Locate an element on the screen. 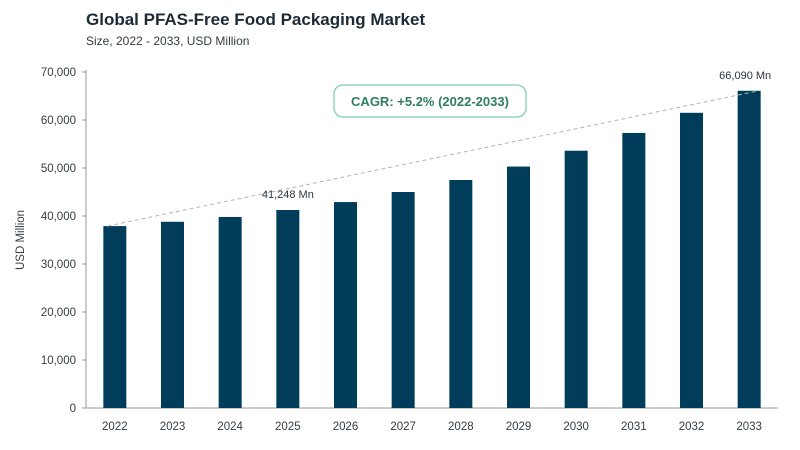 The image size is (800, 450). cagr-badge is located at coordinates (430, 101).